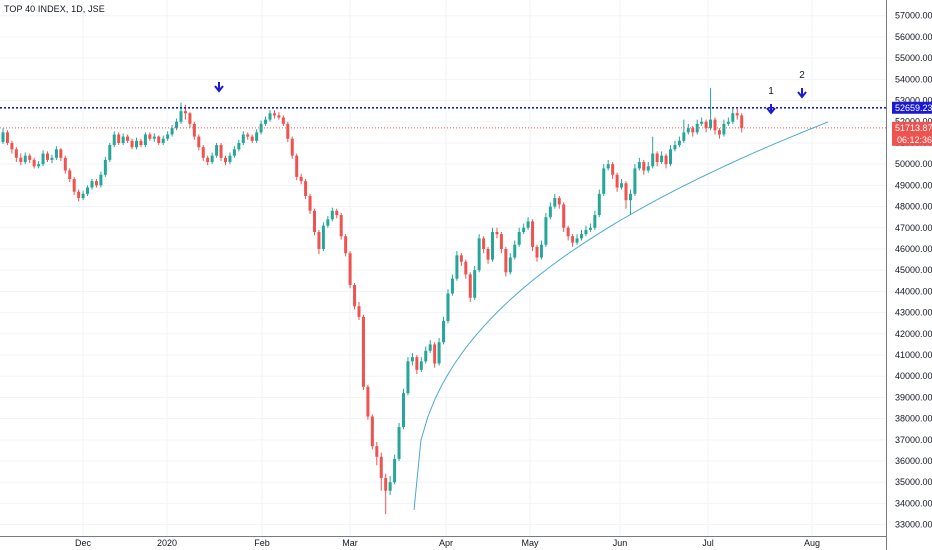  I want to click on y-tick-label: 33000.00, so click(913, 525).